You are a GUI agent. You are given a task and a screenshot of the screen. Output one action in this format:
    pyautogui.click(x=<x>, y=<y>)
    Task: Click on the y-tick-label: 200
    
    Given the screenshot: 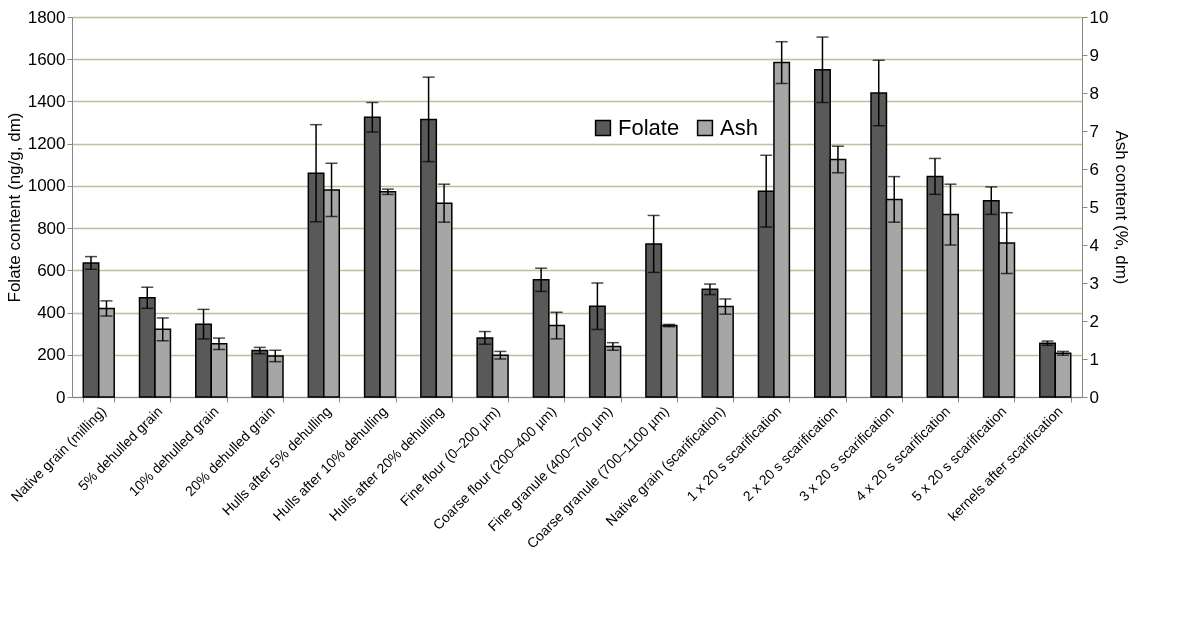 What is the action you would take?
    pyautogui.click(x=51, y=355)
    